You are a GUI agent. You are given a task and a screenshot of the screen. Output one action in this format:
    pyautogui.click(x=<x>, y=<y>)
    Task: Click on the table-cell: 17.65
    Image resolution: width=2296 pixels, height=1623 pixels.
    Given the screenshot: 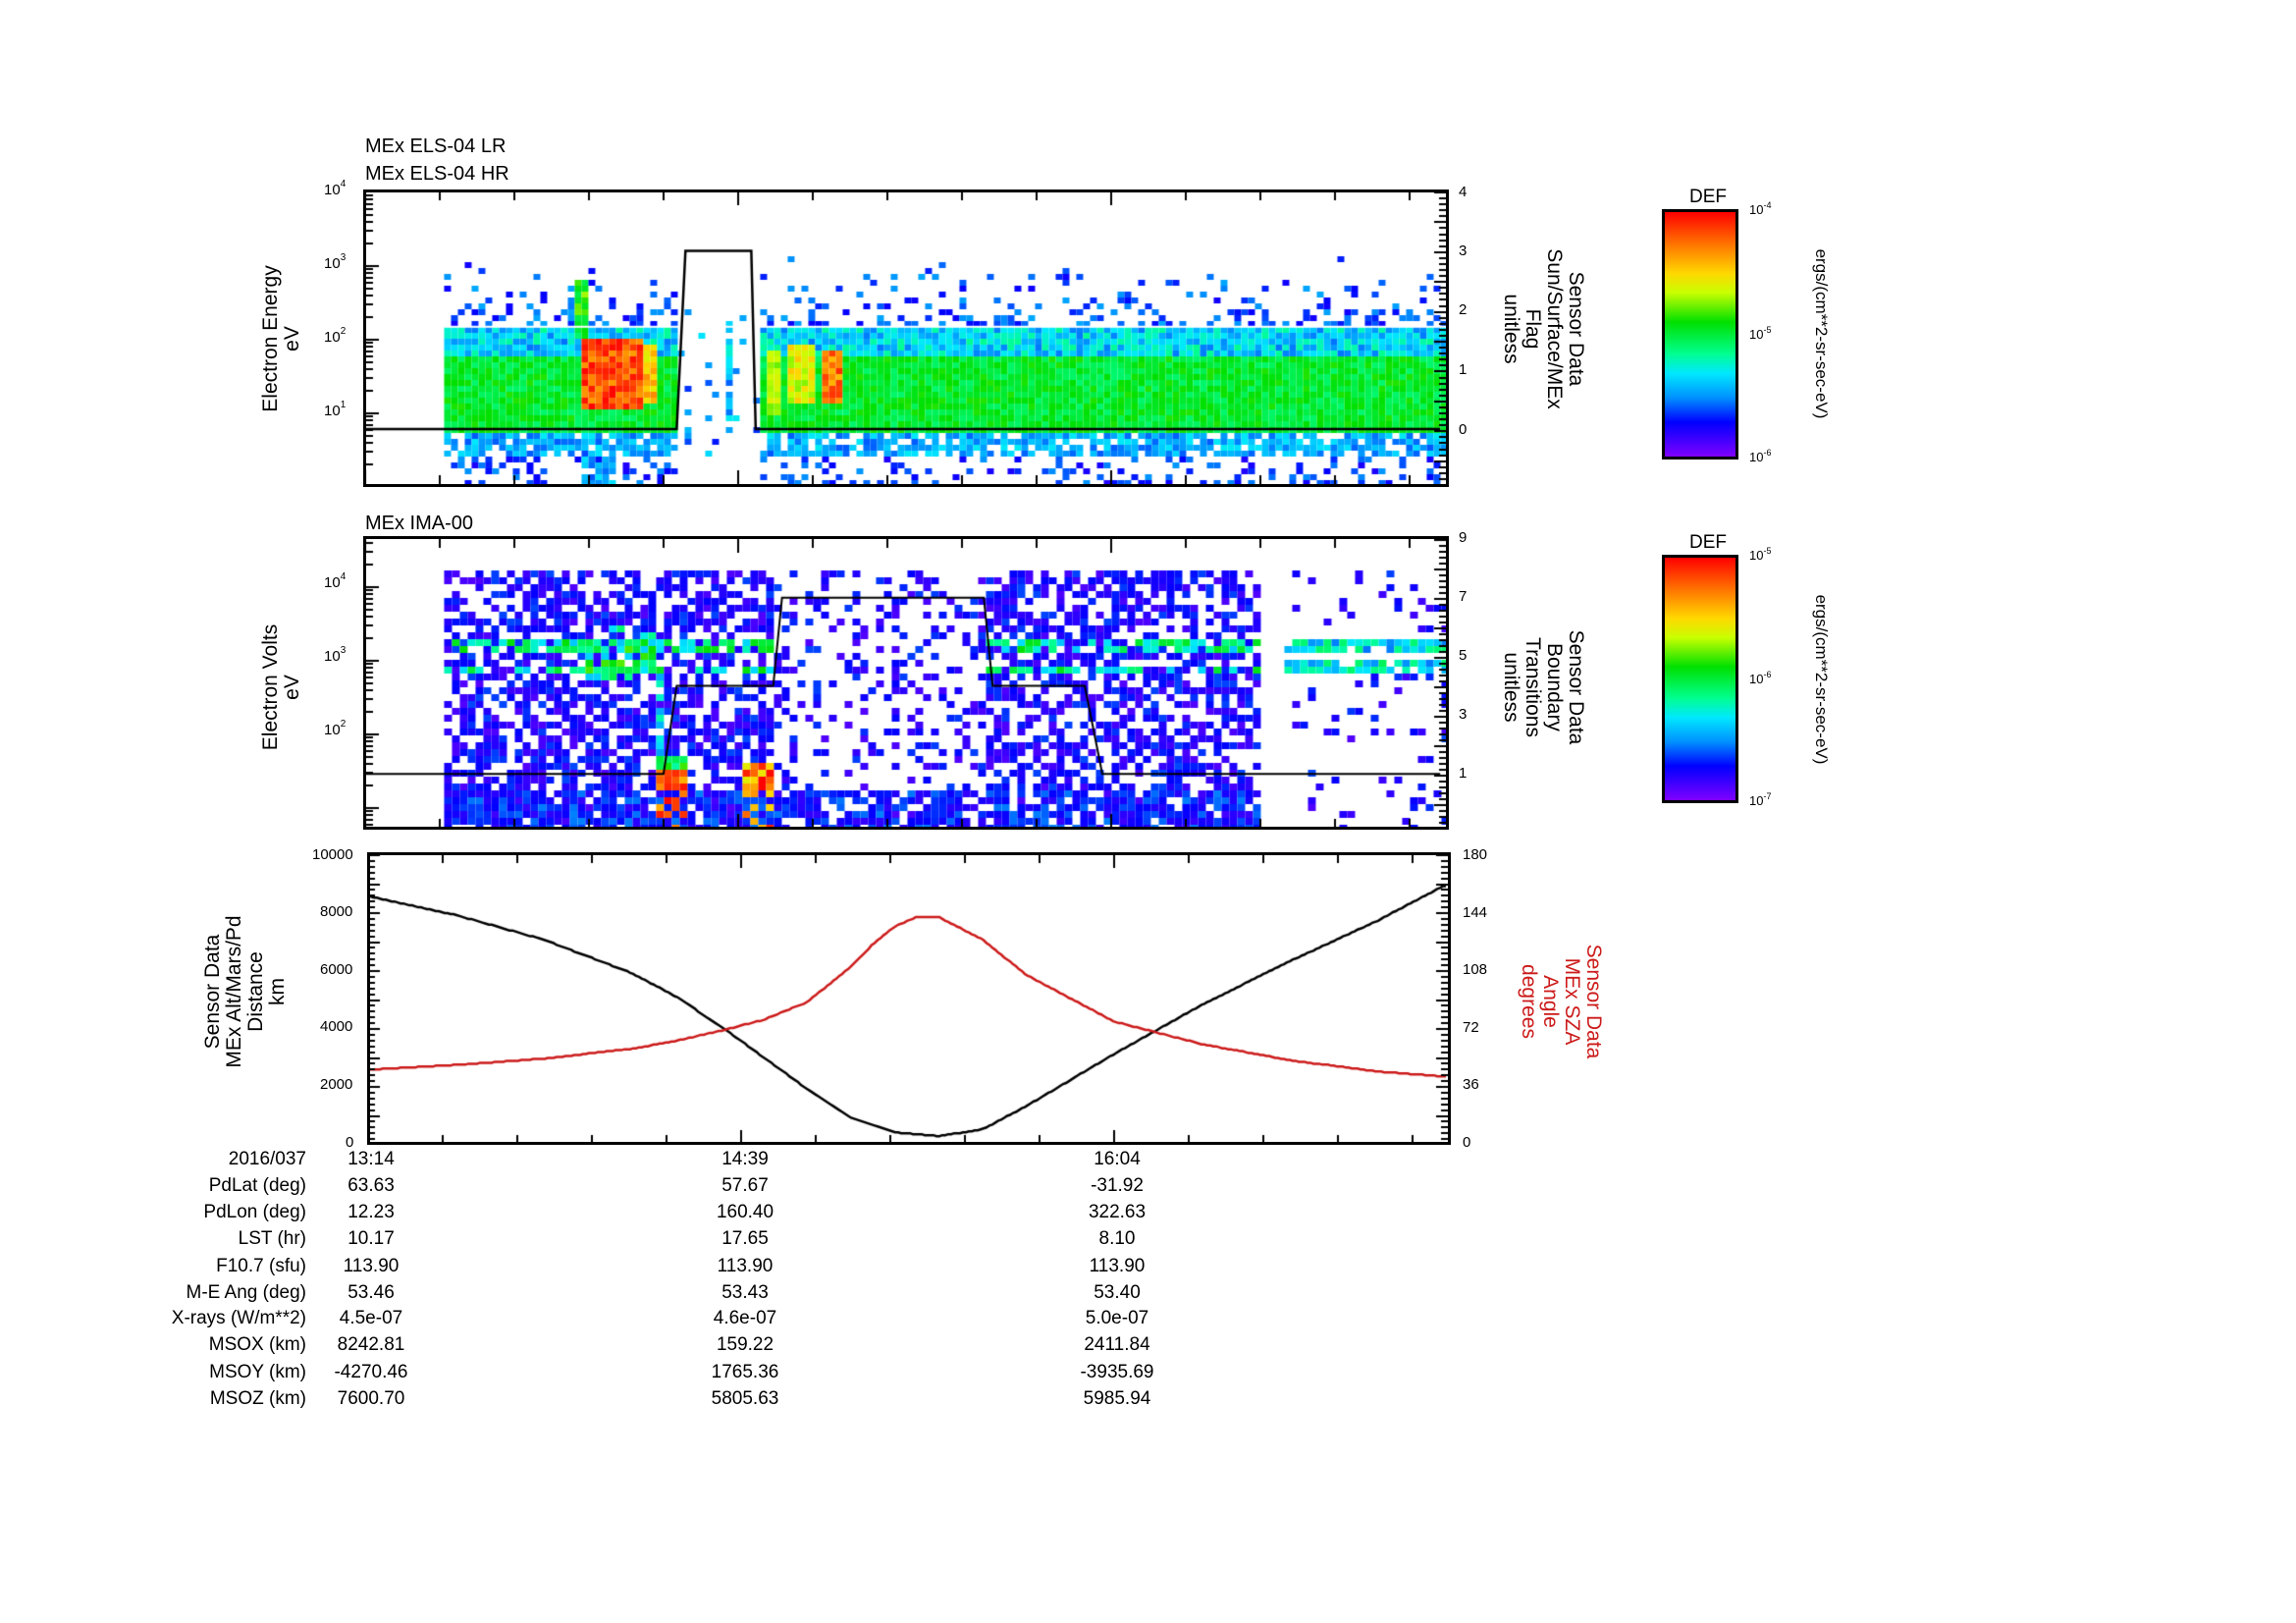 What is the action you would take?
    pyautogui.click(x=745, y=1238)
    